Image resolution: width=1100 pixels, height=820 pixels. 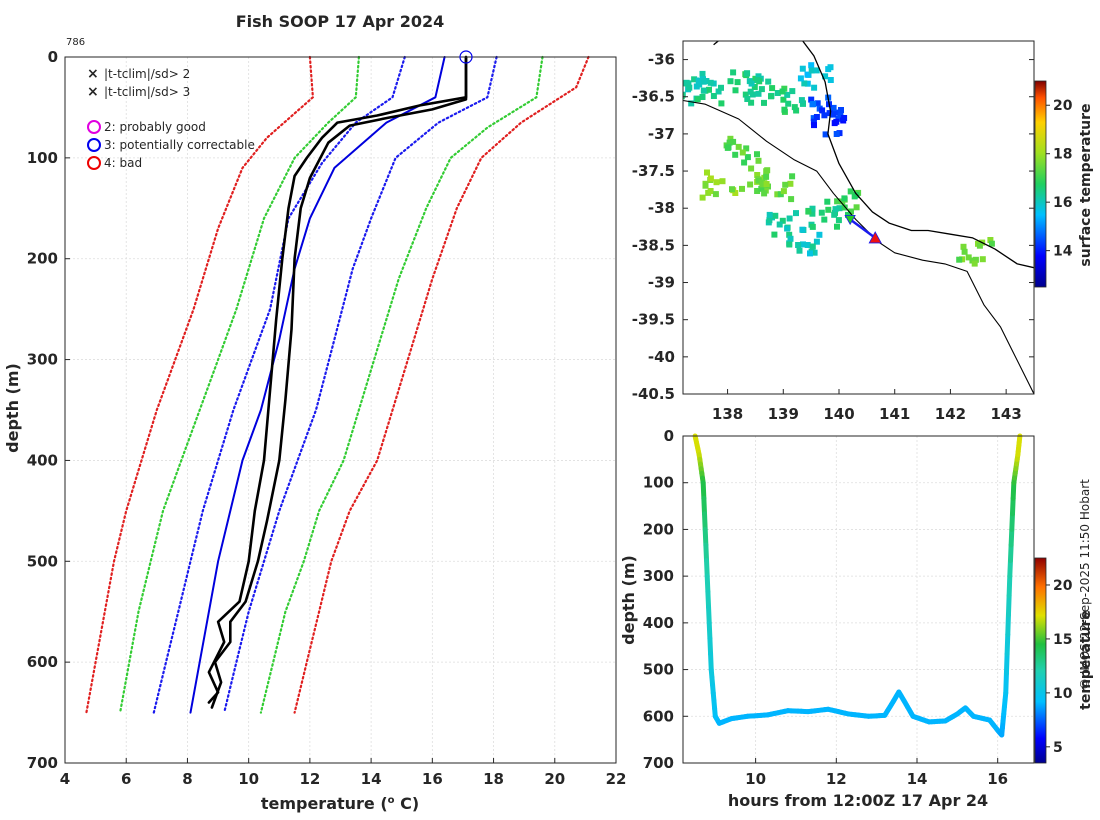 What do you see at coordinates (858, 246) in the screenshot?
I see `shelf-contour` at bounding box center [858, 246].